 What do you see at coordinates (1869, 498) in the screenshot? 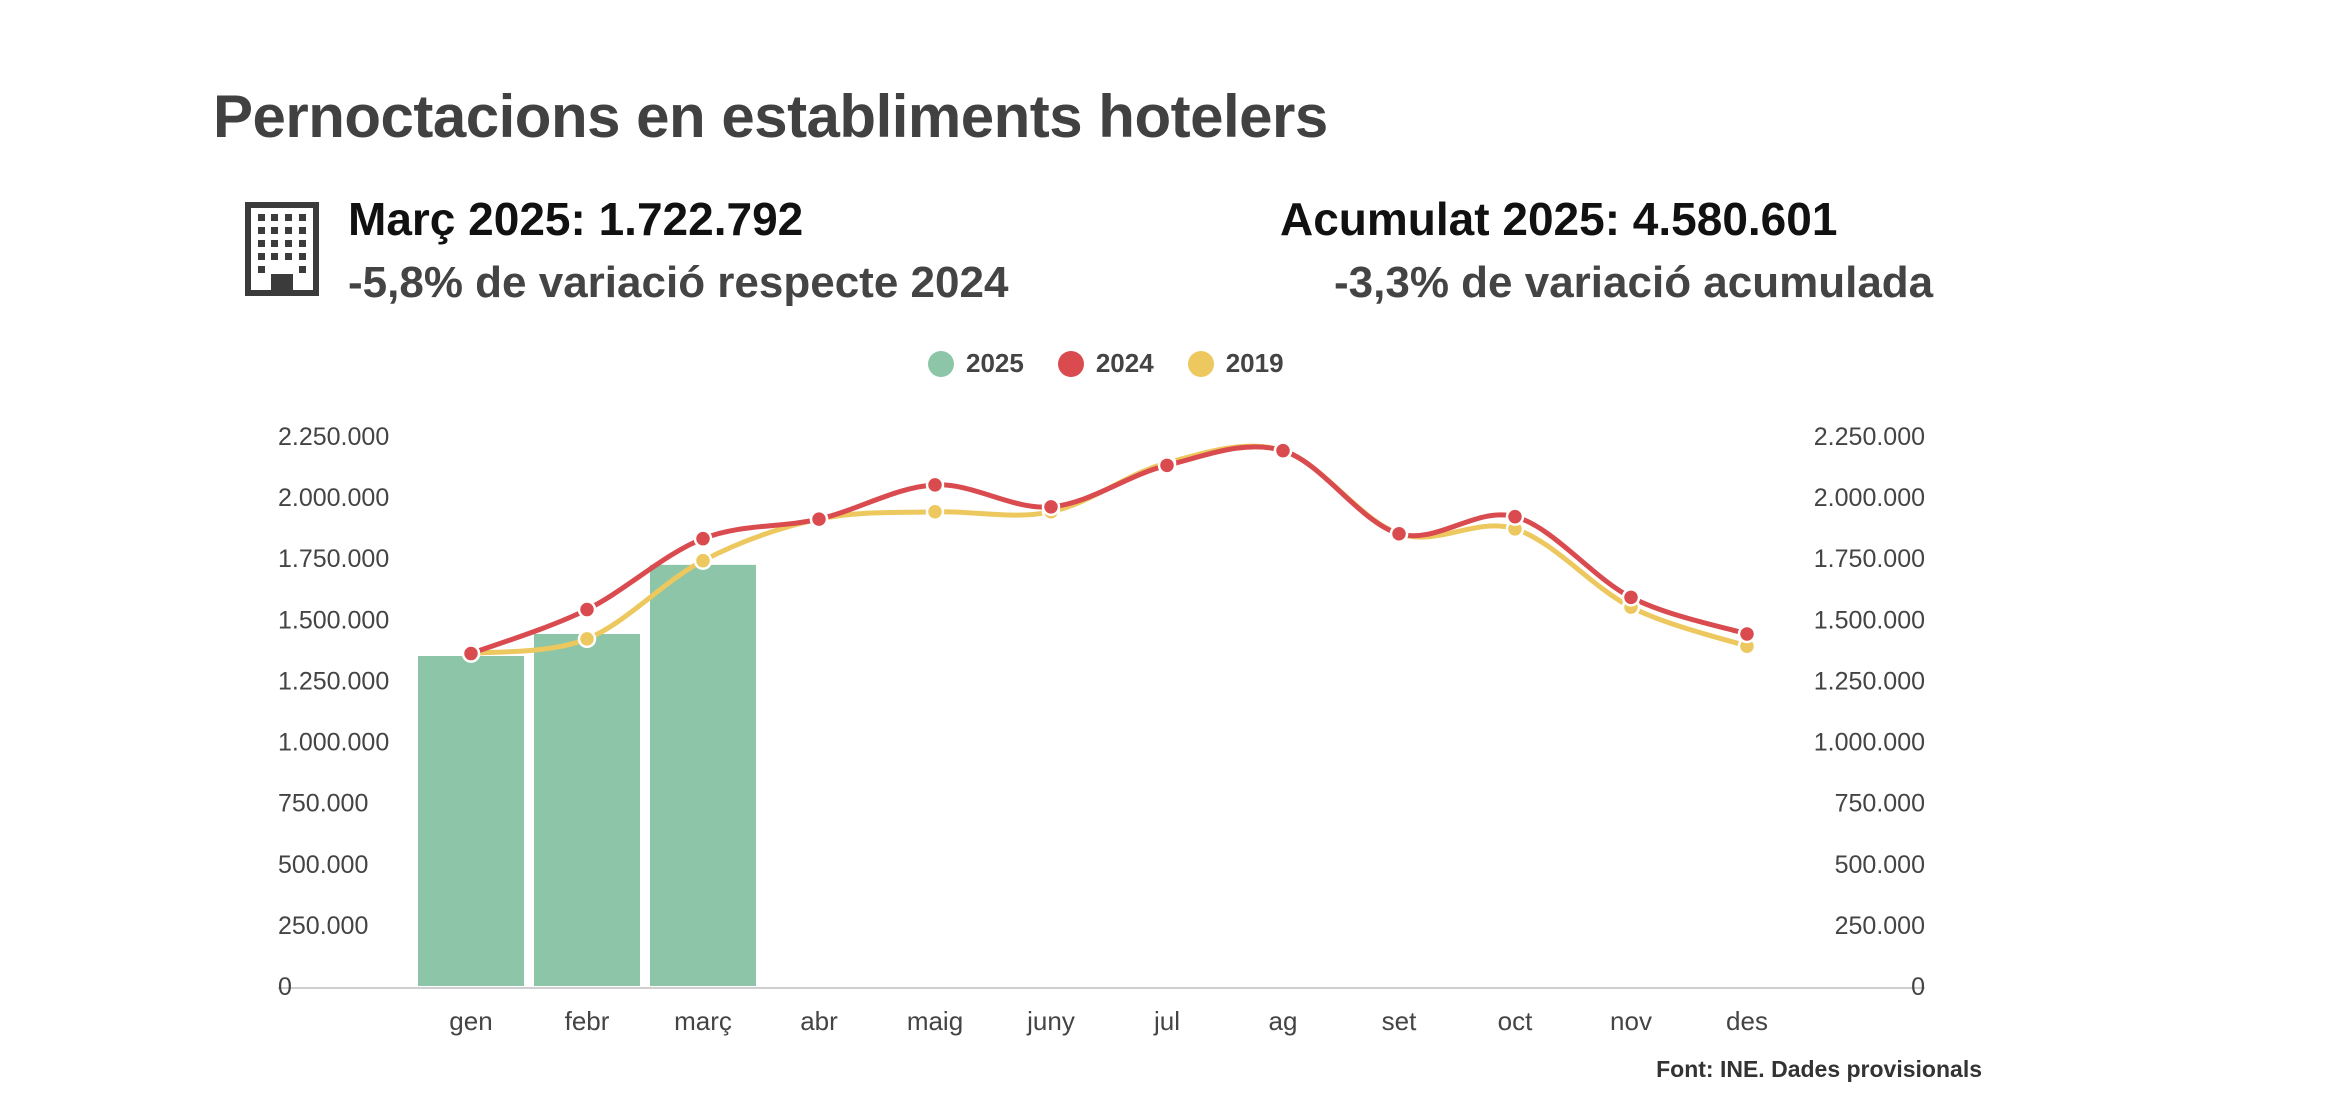
I see `y-tick-label-right: 2.000.000` at bounding box center [1869, 498].